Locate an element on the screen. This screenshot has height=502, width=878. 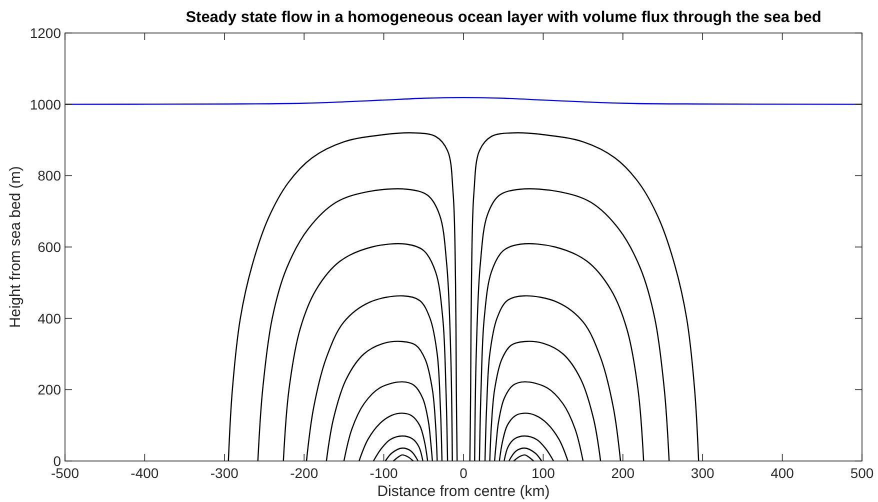
y-axis-title: Height from sea bed (m) is located at coordinates (15, 247).